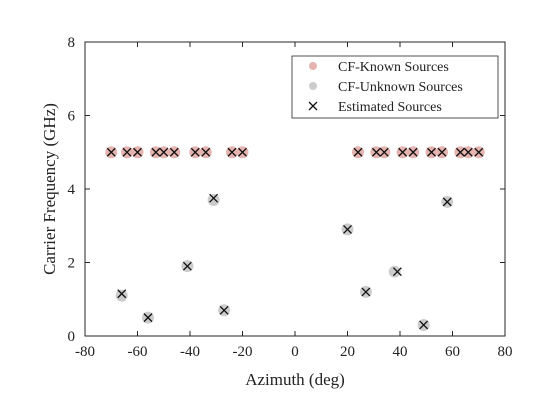 The image size is (560, 420). Describe the element at coordinates (313, 66) in the screenshot. I see `legend-marker-known` at that location.